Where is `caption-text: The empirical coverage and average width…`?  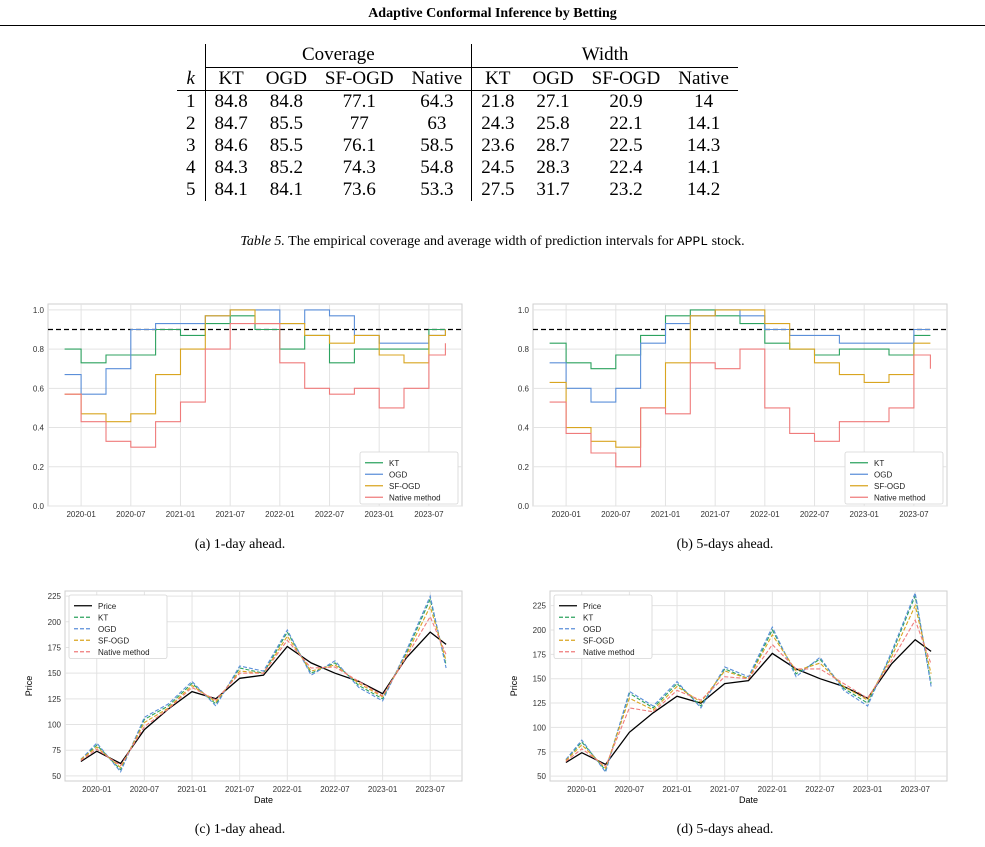 caption-text: The empirical coverage and average width… is located at coordinates (481, 241).